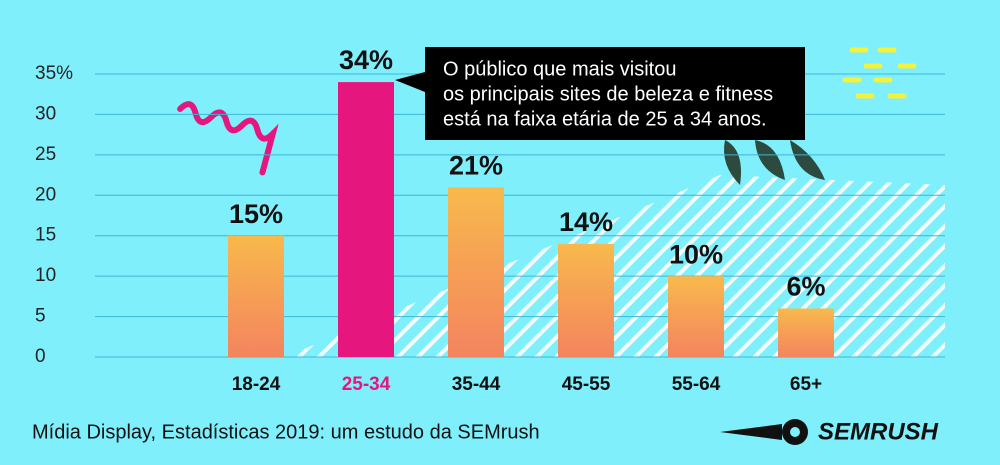 This screenshot has width=1000, height=465. What do you see at coordinates (586, 222) in the screenshot?
I see `value-label: 14%` at bounding box center [586, 222].